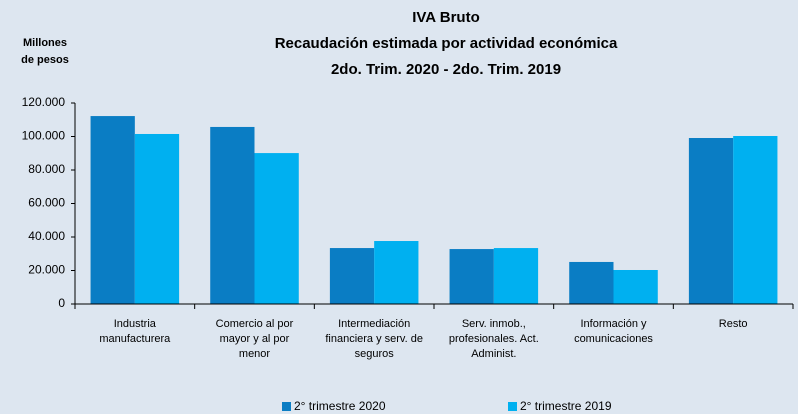 The image size is (798, 414). I want to click on x-tick-label: Intermediación, so click(374, 324).